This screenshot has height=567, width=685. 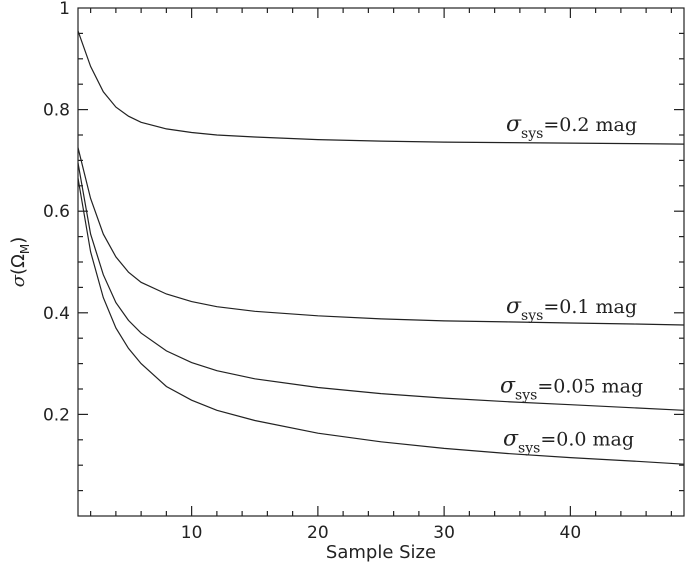 I want to click on series-label-2: σsys=0.05 mag, so click(x=571, y=389).